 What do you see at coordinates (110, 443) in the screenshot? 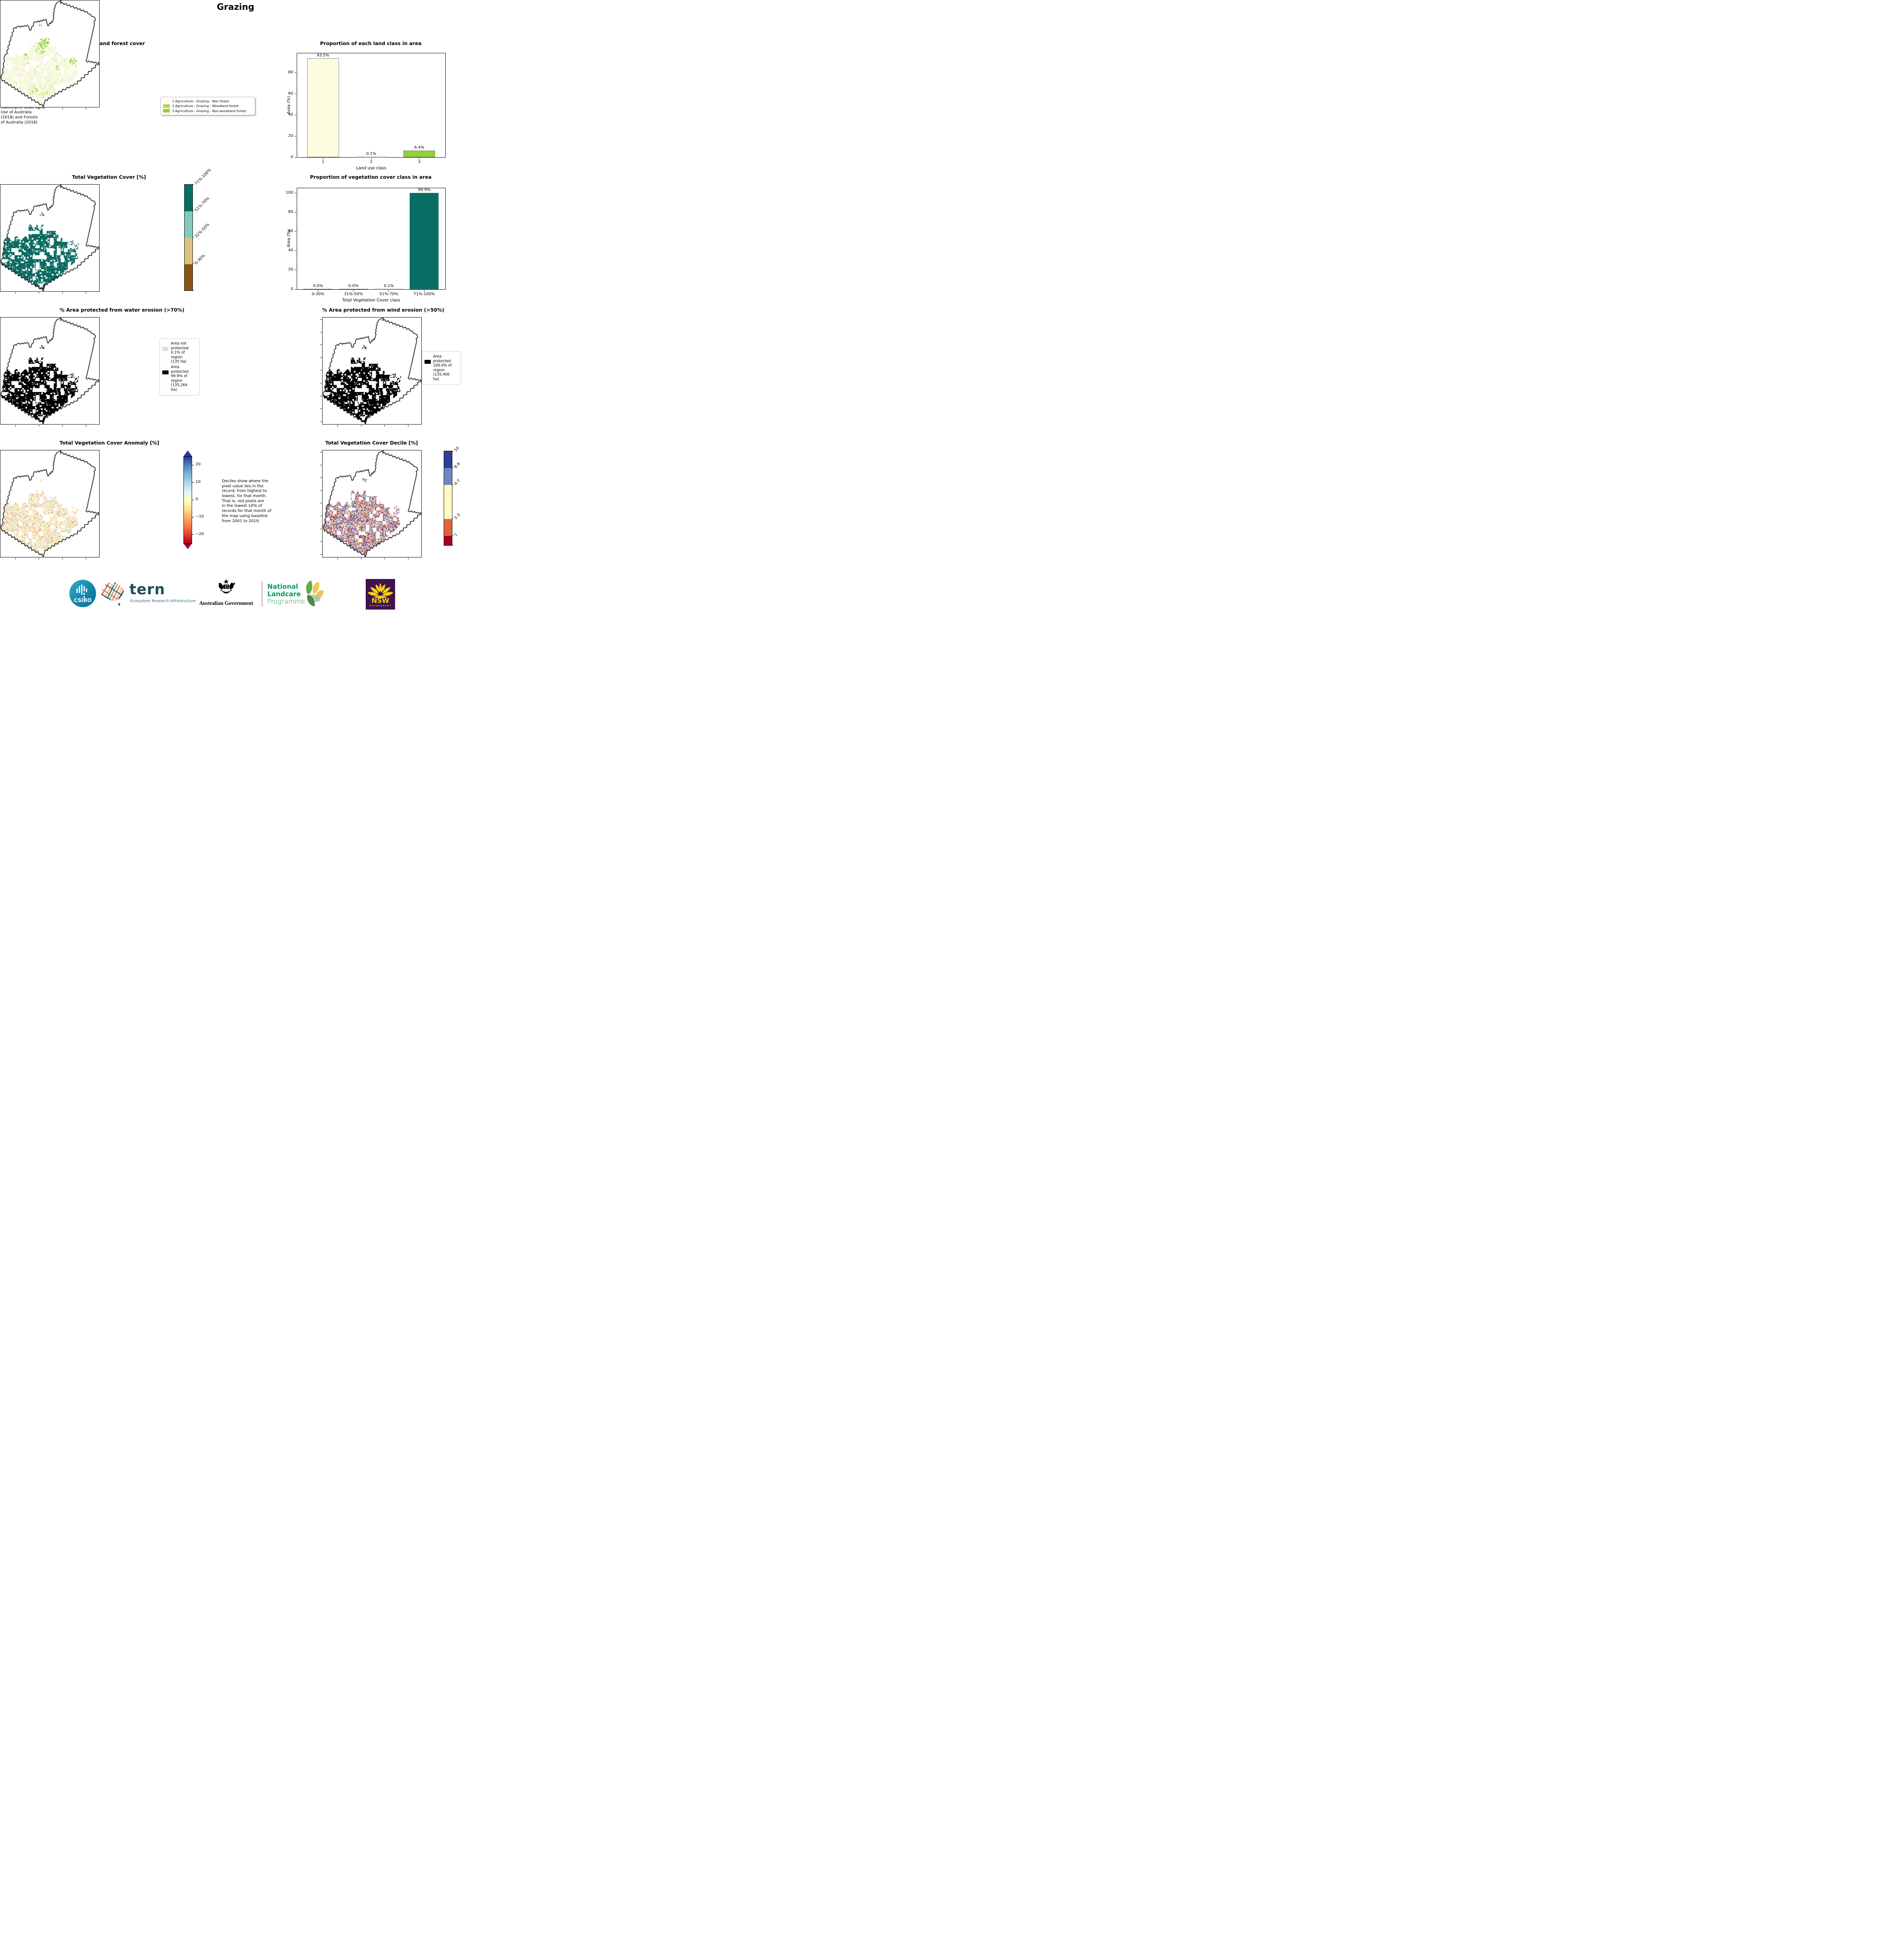
I see `anomaly-map-title: Total Vegetation Cover Anomaly [%]` at bounding box center [110, 443].